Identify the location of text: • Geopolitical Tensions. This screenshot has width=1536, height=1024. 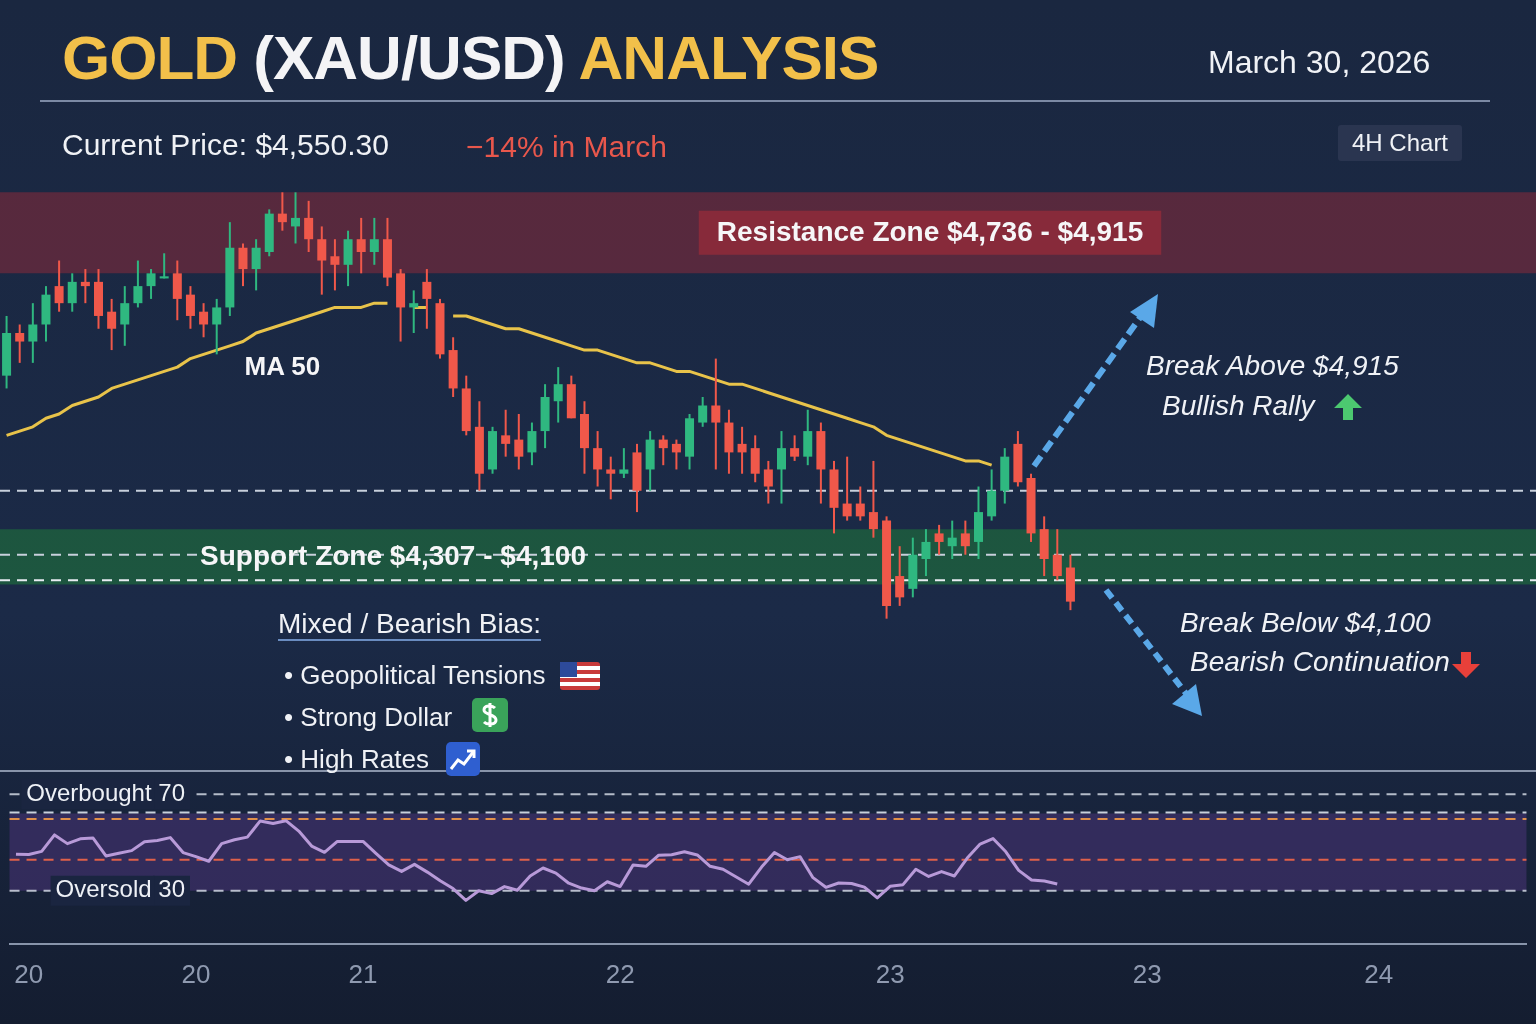
(415, 675).